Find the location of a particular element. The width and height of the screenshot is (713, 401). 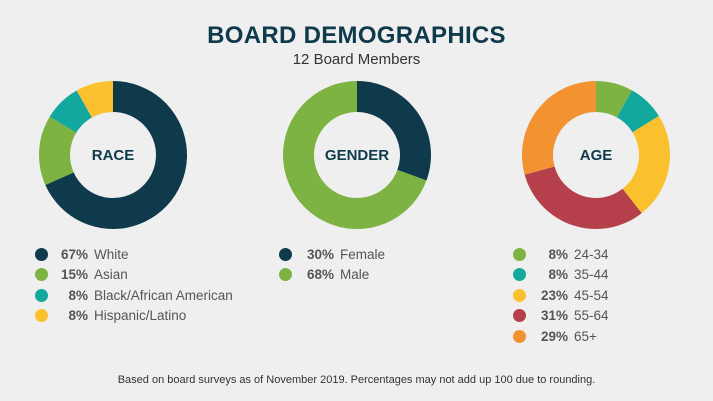

gender-legend-percent: 30% is located at coordinates (320, 254).